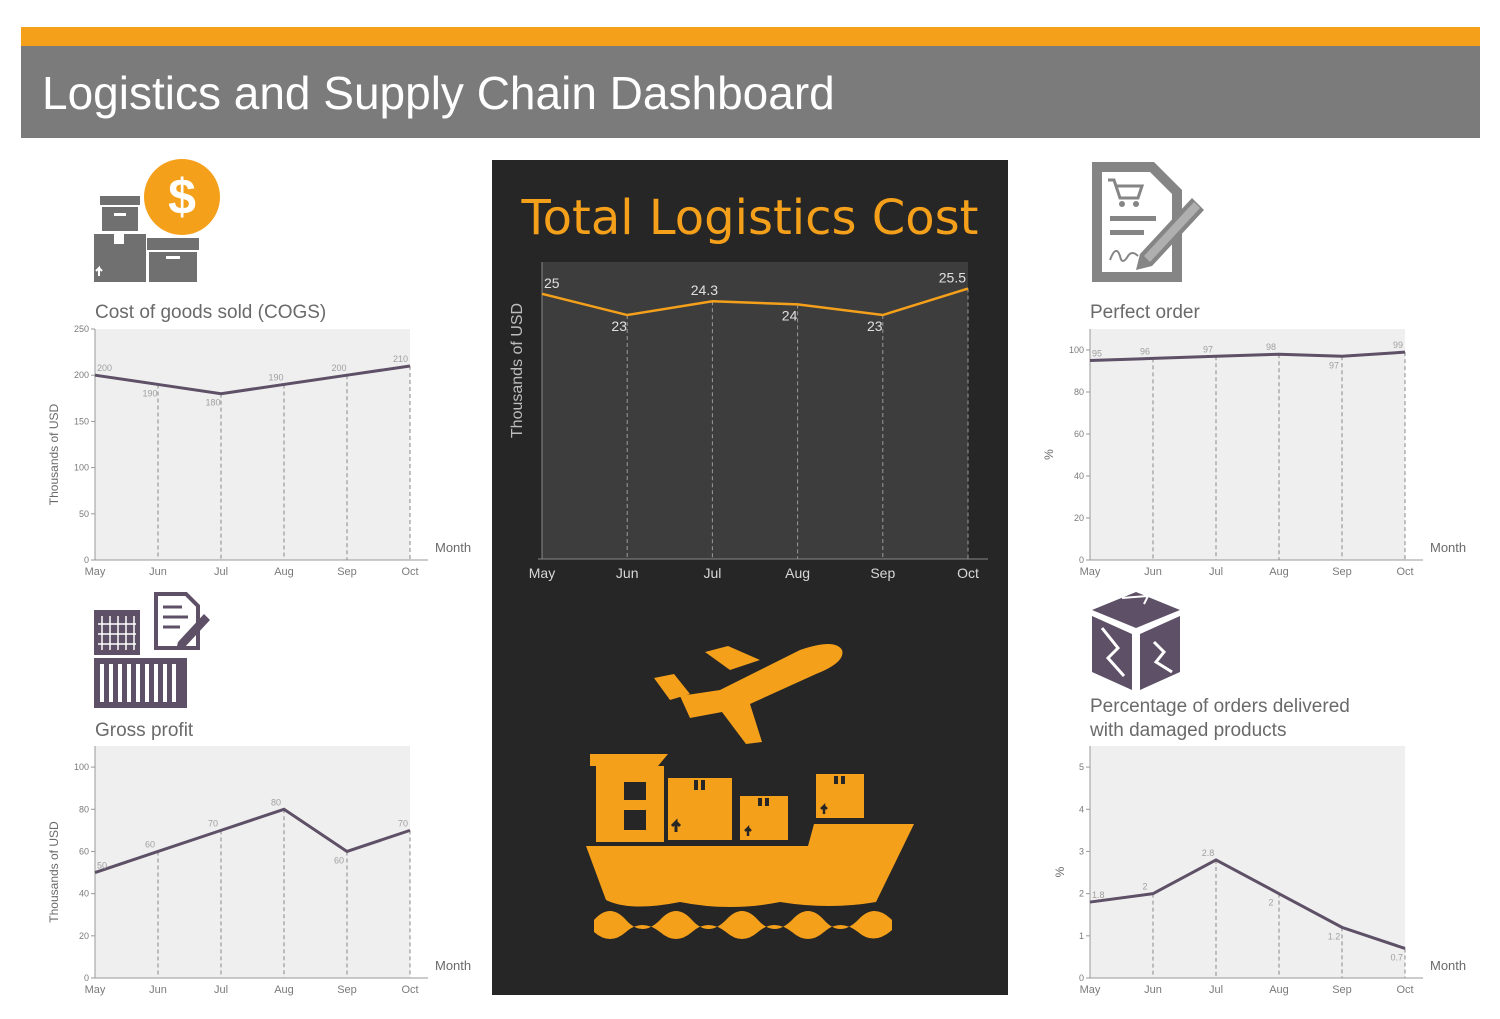 This screenshot has width=1500, height=1019. What do you see at coordinates (1279, 572) in the screenshot?
I see `perfect-x-tick-label: Aug` at bounding box center [1279, 572].